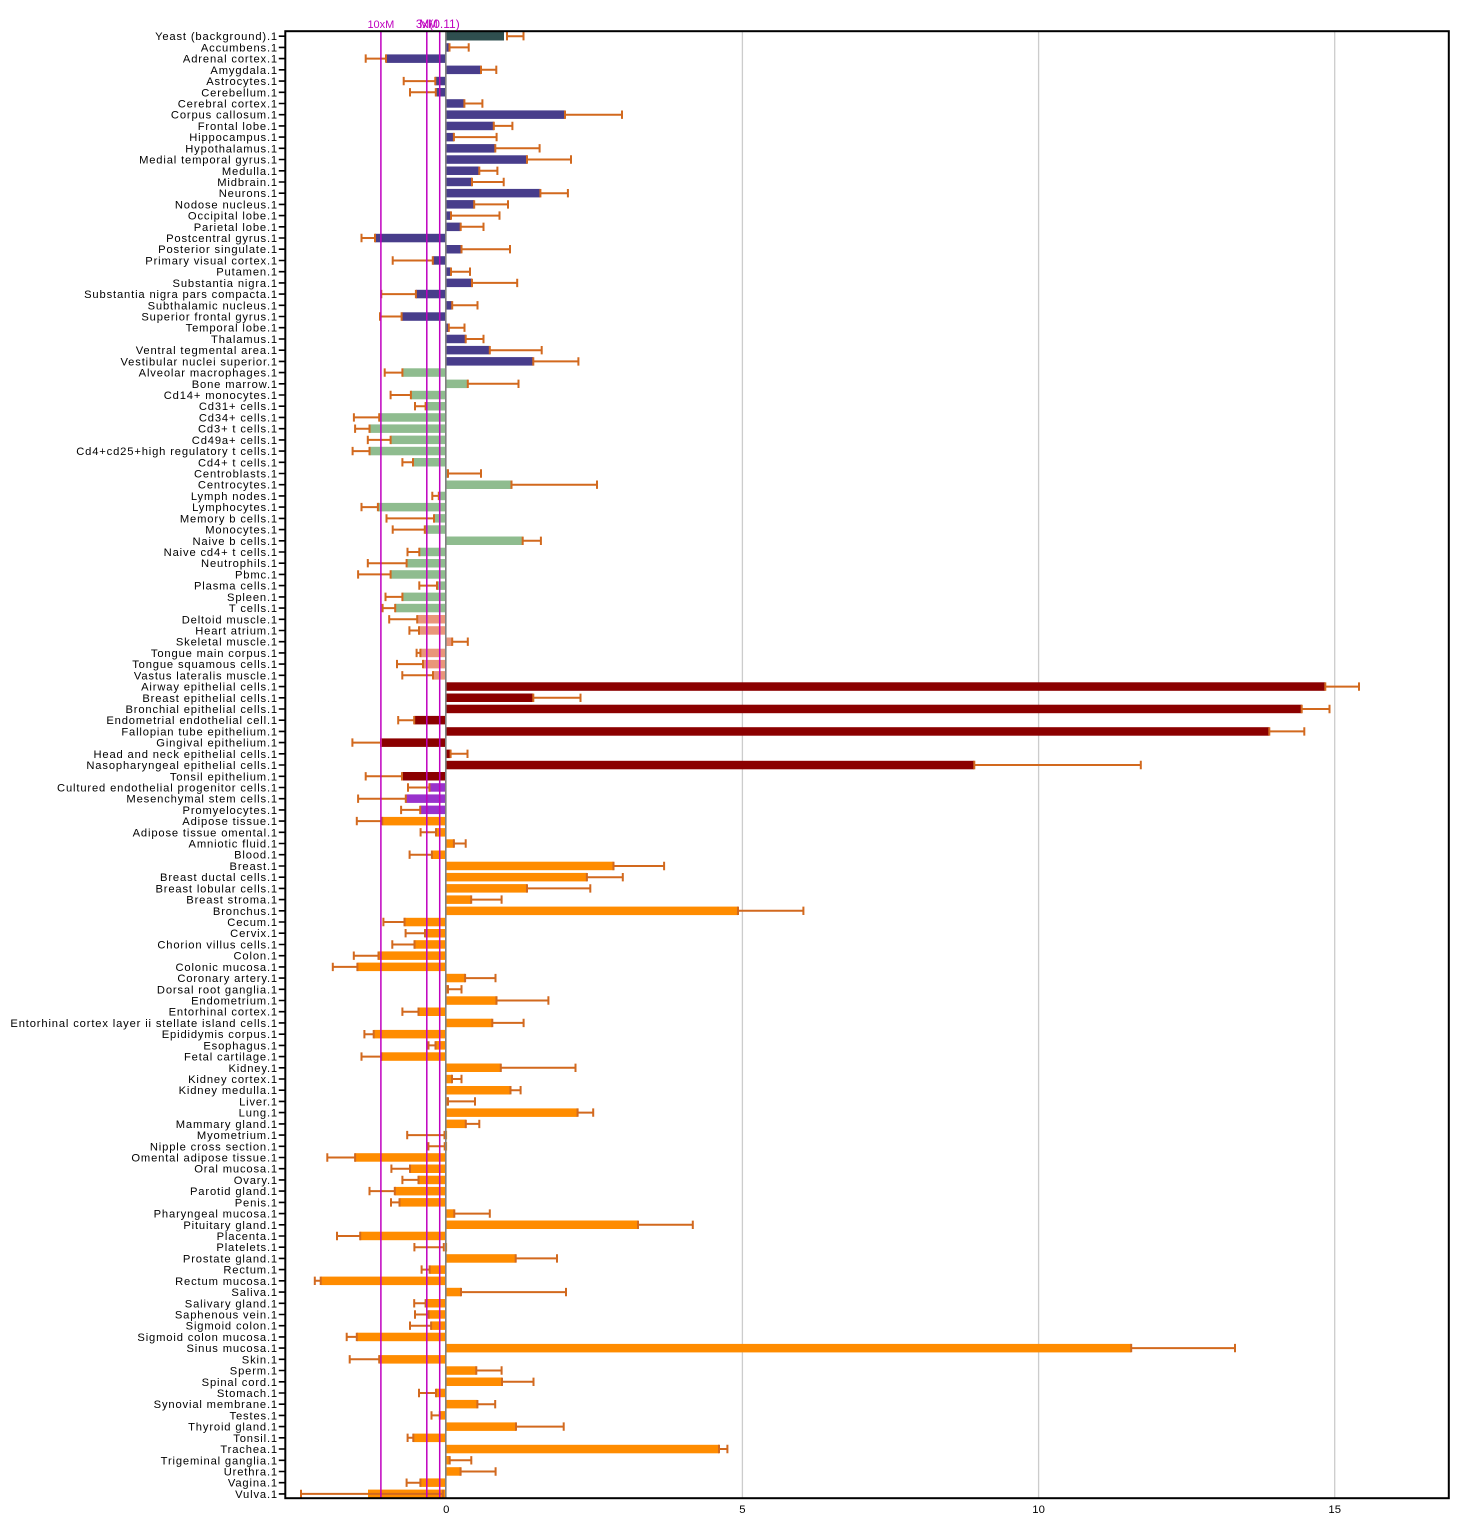 The height and width of the screenshot is (1534, 1469). What do you see at coordinates (236, 475) in the screenshot?
I see `svg-text: Centroblasts.1` at bounding box center [236, 475].